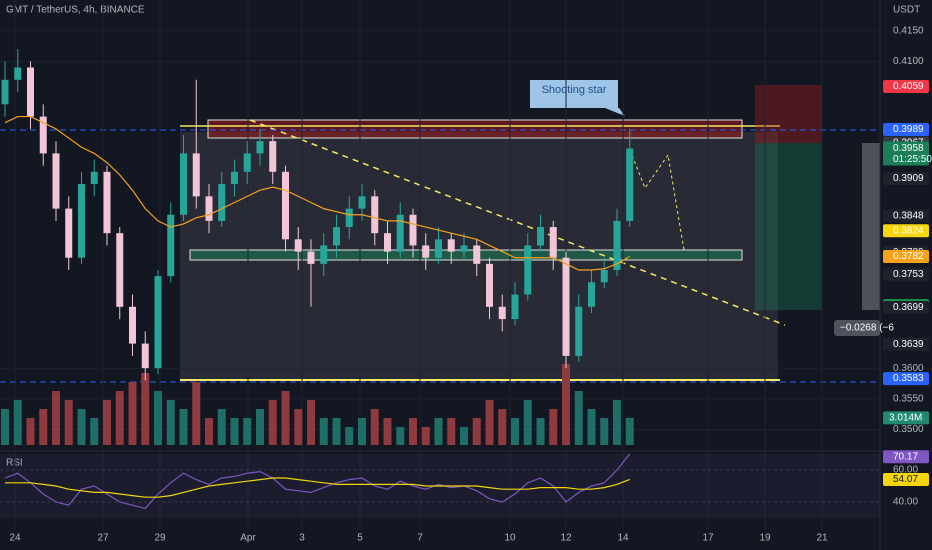 The height and width of the screenshot is (550, 932). I want to click on price-label: 0.3699, so click(908, 307).